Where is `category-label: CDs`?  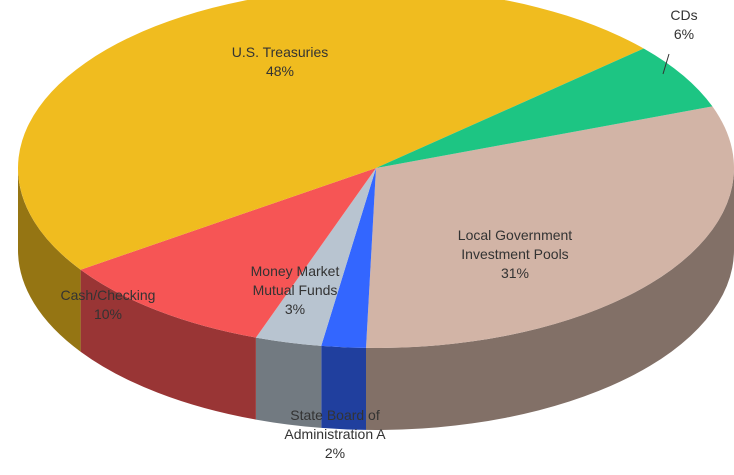 category-label: CDs is located at coordinates (684, 15).